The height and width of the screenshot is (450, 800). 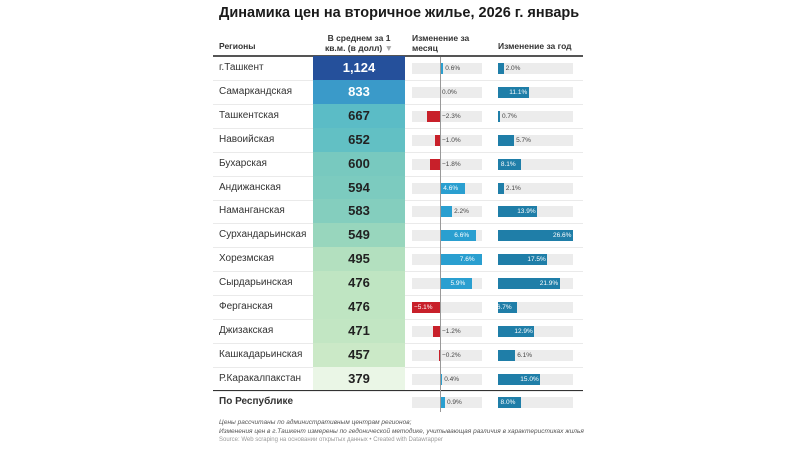 I want to click on year-value-label: 2.0%, so click(x=513, y=68).